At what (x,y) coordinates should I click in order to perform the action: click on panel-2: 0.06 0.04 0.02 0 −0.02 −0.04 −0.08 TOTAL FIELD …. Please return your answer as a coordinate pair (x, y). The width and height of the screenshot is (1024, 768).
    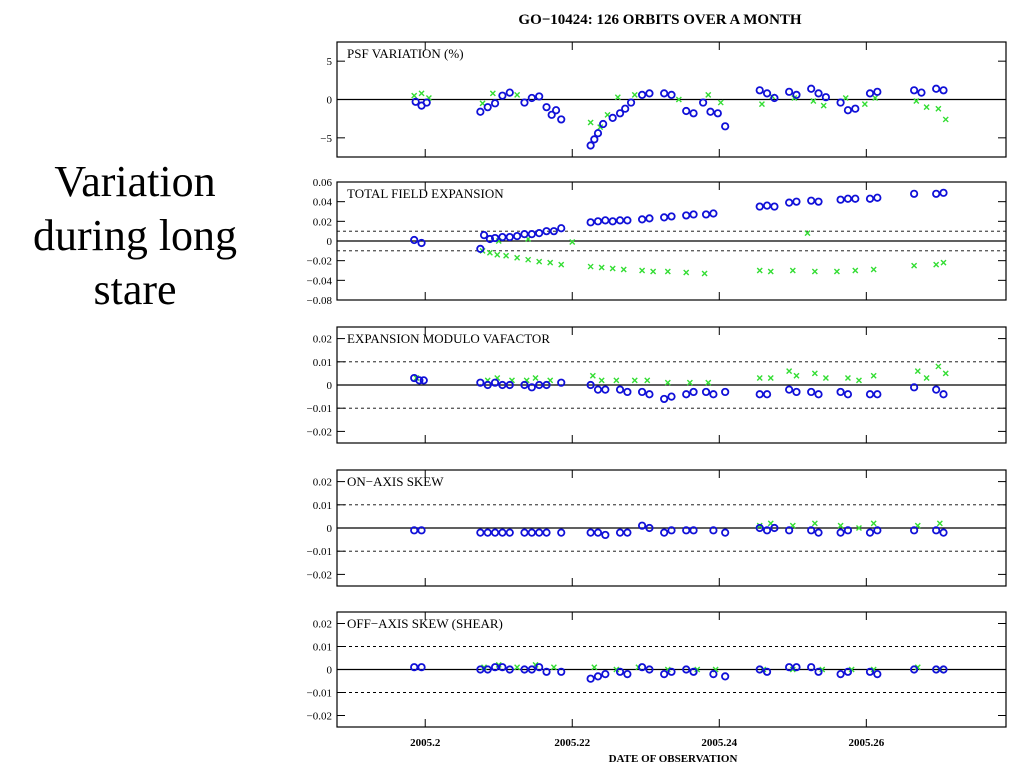
    Looking at the image, I should click on (657, 242).